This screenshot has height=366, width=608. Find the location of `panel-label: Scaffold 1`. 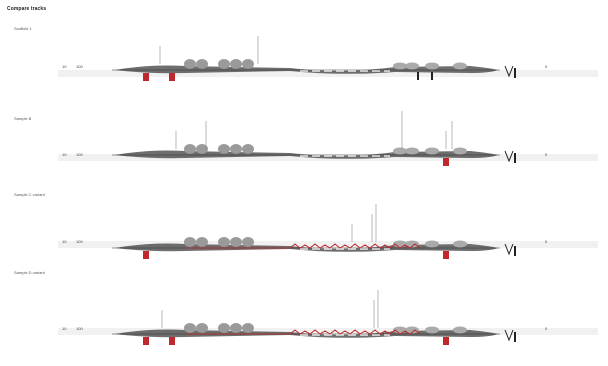

panel-label: Scaffold 1 is located at coordinates (23, 28).